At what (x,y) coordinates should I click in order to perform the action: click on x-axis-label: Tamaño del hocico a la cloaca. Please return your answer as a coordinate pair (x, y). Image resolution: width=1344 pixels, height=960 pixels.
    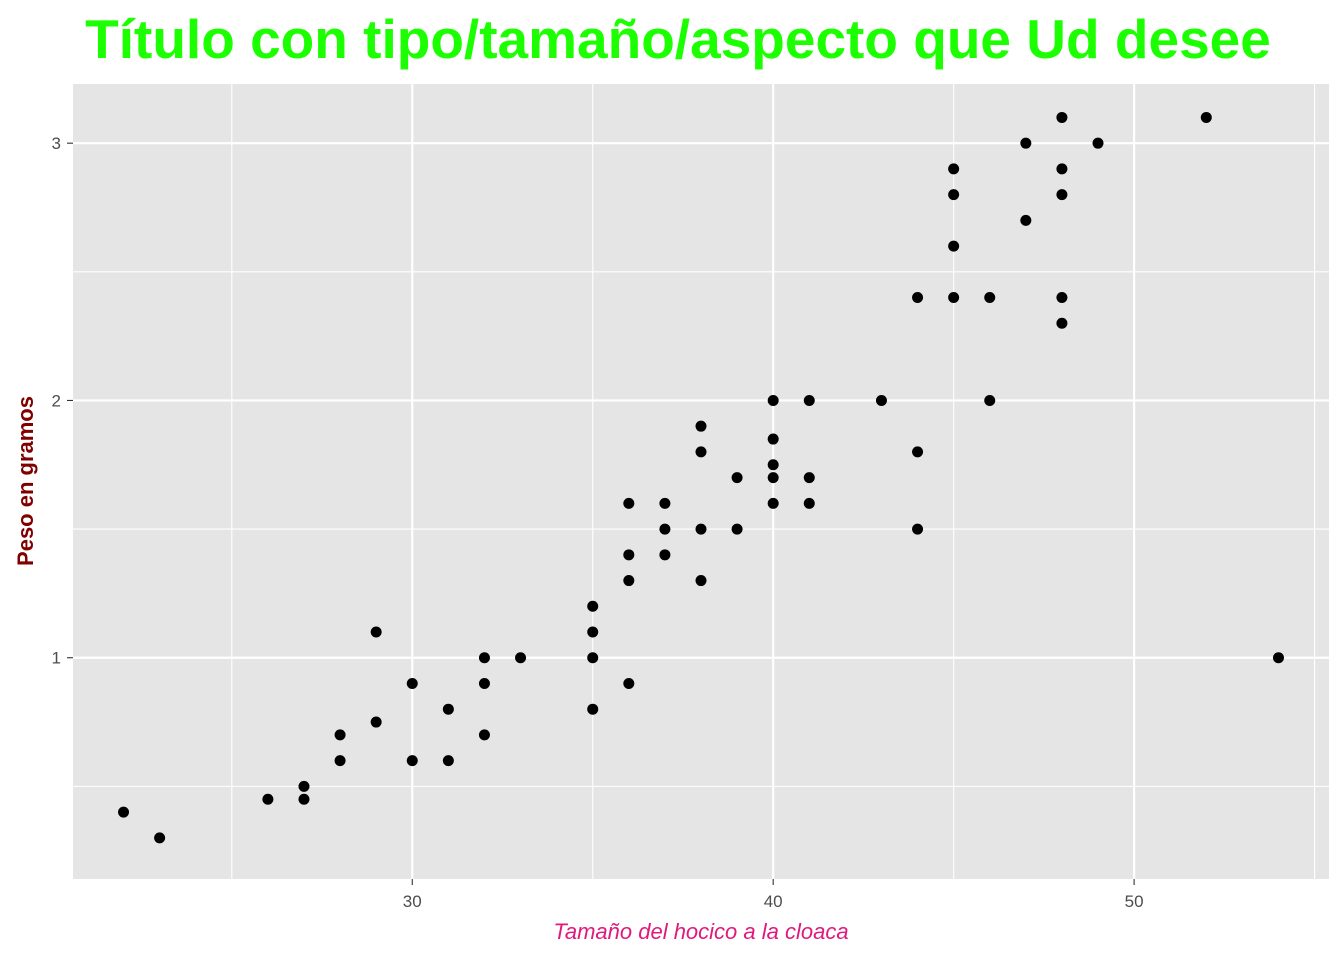
    Looking at the image, I should click on (700, 931).